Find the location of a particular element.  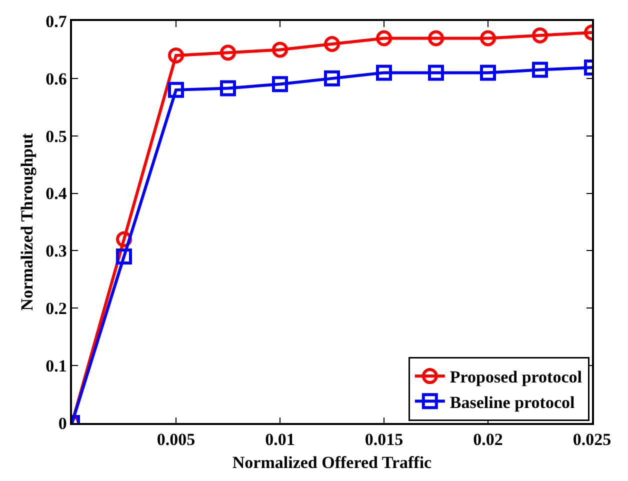

y-tick-label: 0 is located at coordinates (62, 423).